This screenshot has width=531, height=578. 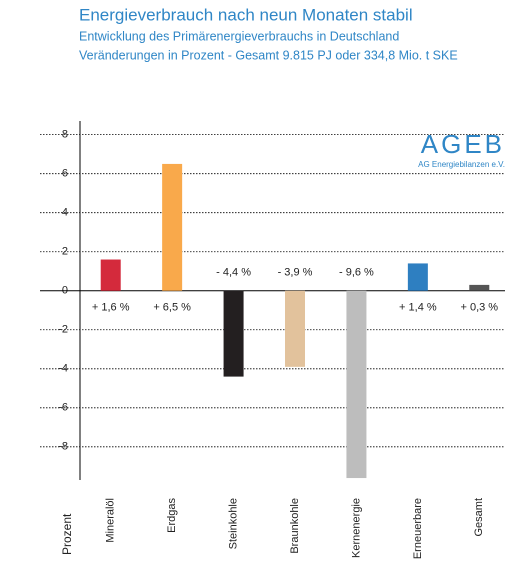 What do you see at coordinates (479, 308) in the screenshot?
I see `value-label: + 0,3 %` at bounding box center [479, 308].